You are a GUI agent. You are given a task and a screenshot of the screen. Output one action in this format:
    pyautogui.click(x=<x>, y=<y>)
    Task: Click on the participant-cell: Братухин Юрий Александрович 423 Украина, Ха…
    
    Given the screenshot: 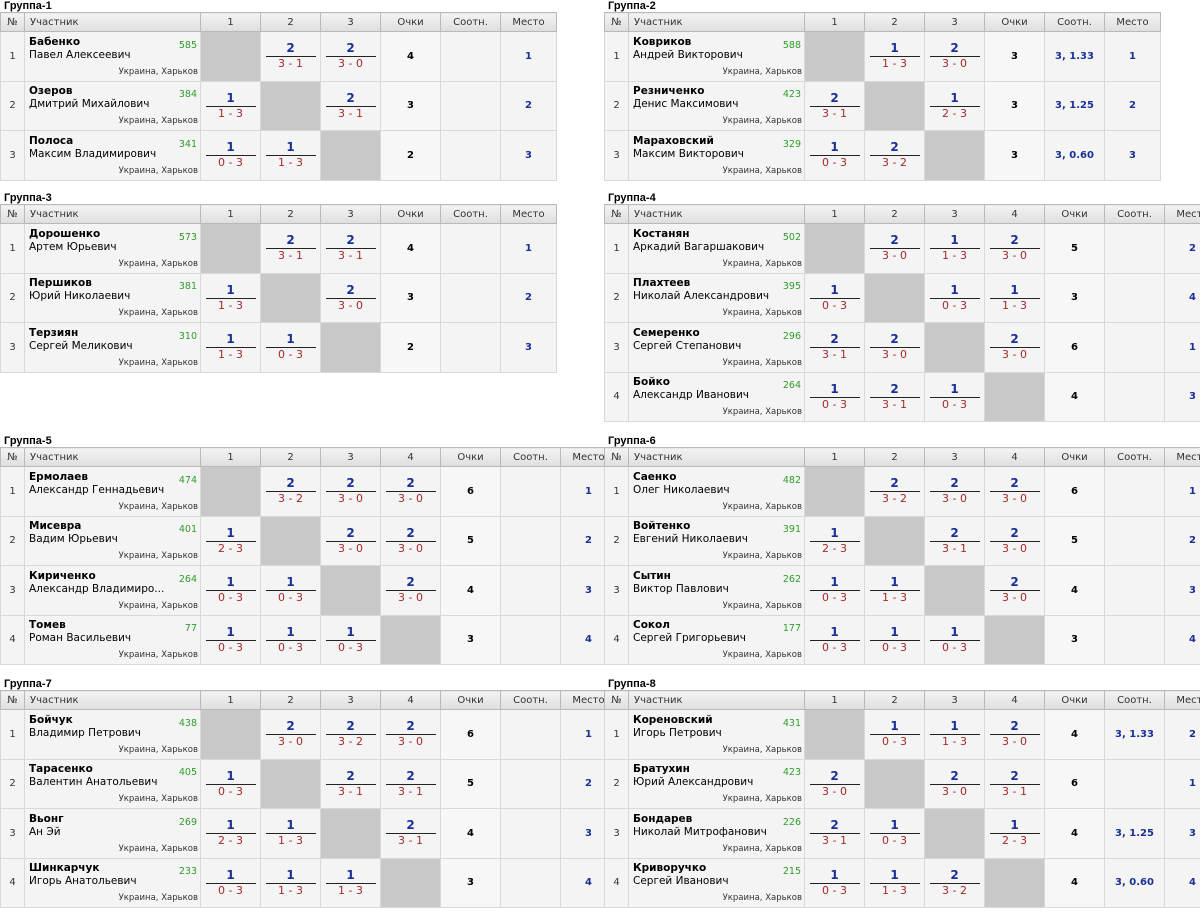 What is the action you would take?
    pyautogui.click(x=716, y=783)
    